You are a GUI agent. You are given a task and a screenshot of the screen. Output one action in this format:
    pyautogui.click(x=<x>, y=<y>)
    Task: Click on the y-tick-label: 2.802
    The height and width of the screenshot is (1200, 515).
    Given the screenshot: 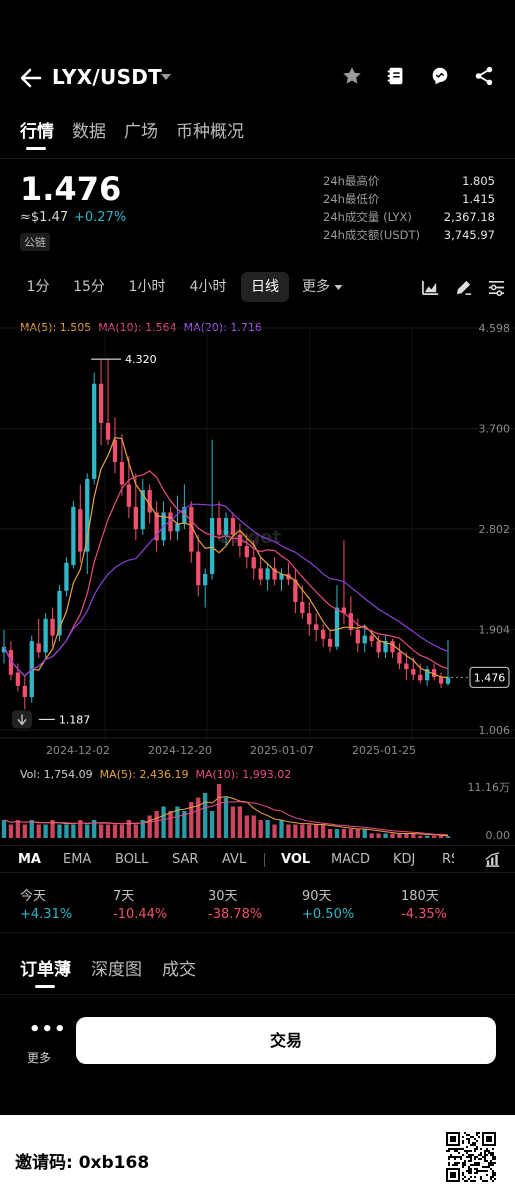 What is the action you would take?
    pyautogui.click(x=495, y=529)
    